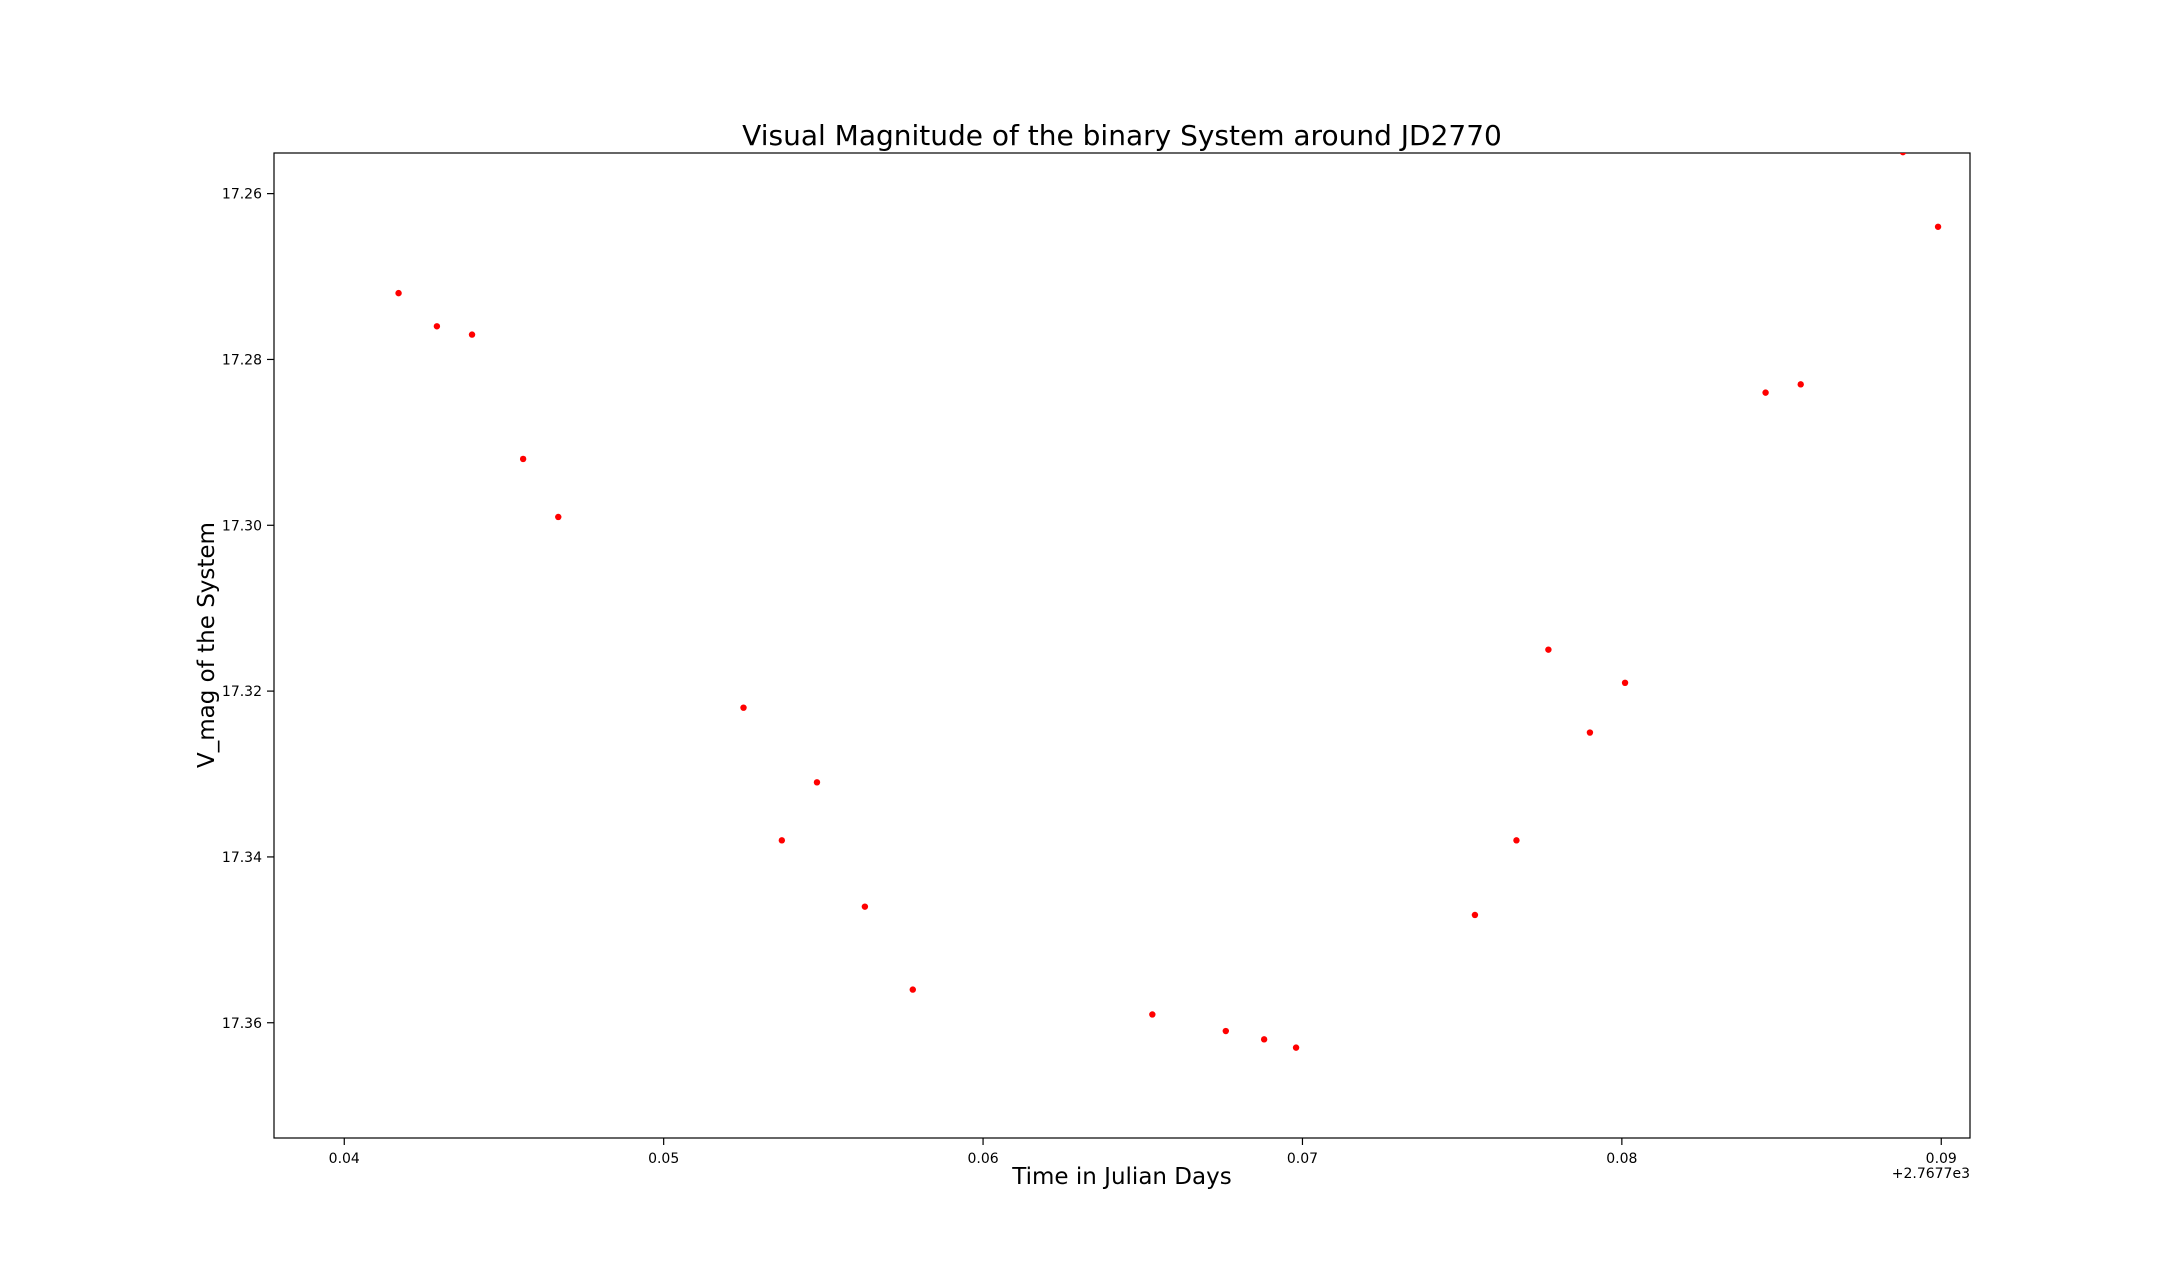 This screenshot has height=1262, width=2160. Describe the element at coordinates (242, 360) in the screenshot. I see `y-tick-label: 17.28` at that location.